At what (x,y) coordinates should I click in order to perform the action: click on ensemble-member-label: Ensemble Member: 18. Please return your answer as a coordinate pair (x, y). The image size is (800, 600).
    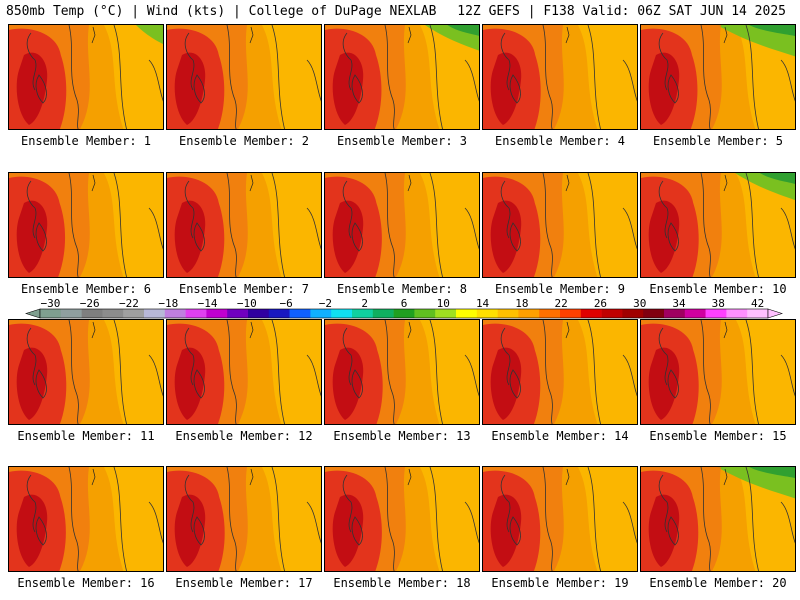
    Looking at the image, I should click on (402, 583).